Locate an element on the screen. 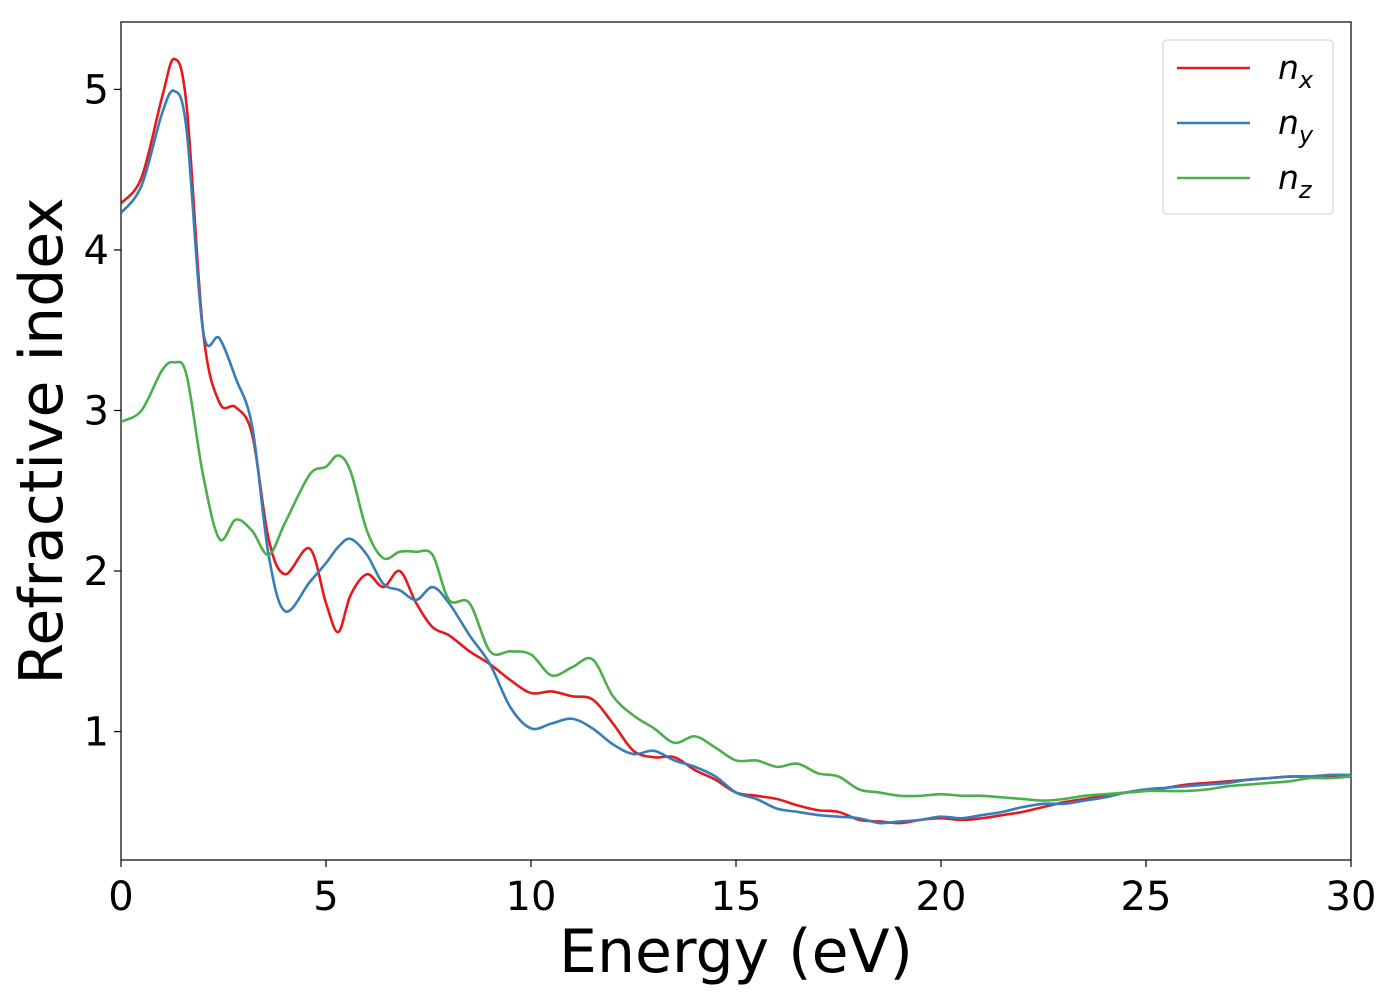 This screenshot has width=1400, height=1000. y-tick-label: 5 is located at coordinates (96, 90).